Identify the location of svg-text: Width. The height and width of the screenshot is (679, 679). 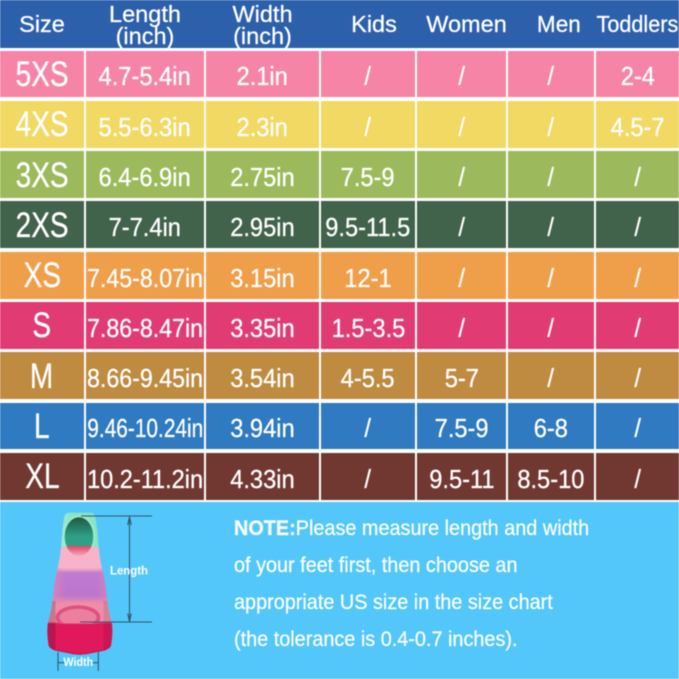
(78, 663).